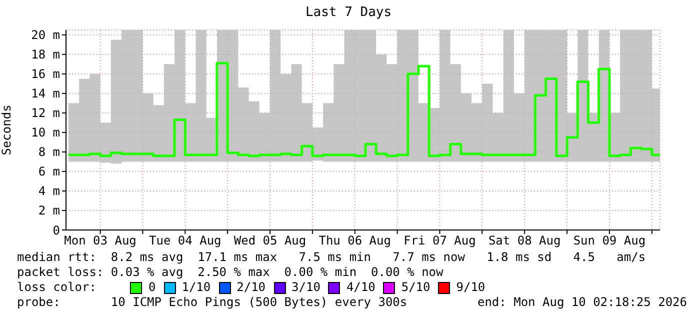  I want to click on legend-label: 2/10, so click(251, 287).